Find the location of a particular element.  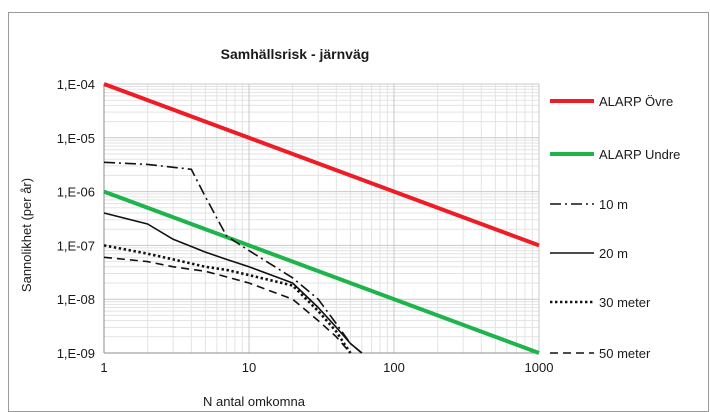

x-tick-label: 100 is located at coordinates (394, 367).